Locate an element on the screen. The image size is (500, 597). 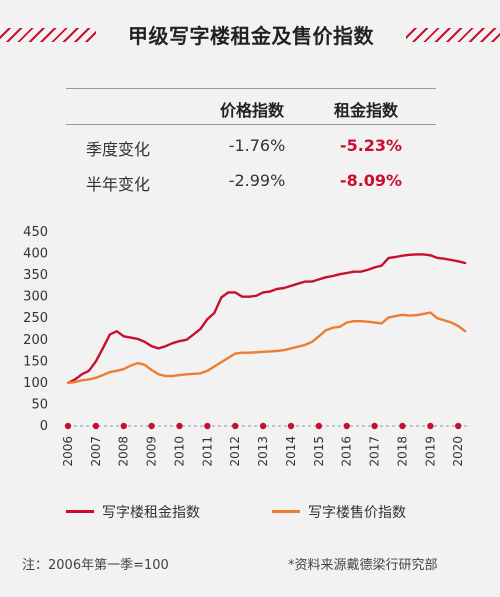
decorative-hatch-left is located at coordinates (48, 35).